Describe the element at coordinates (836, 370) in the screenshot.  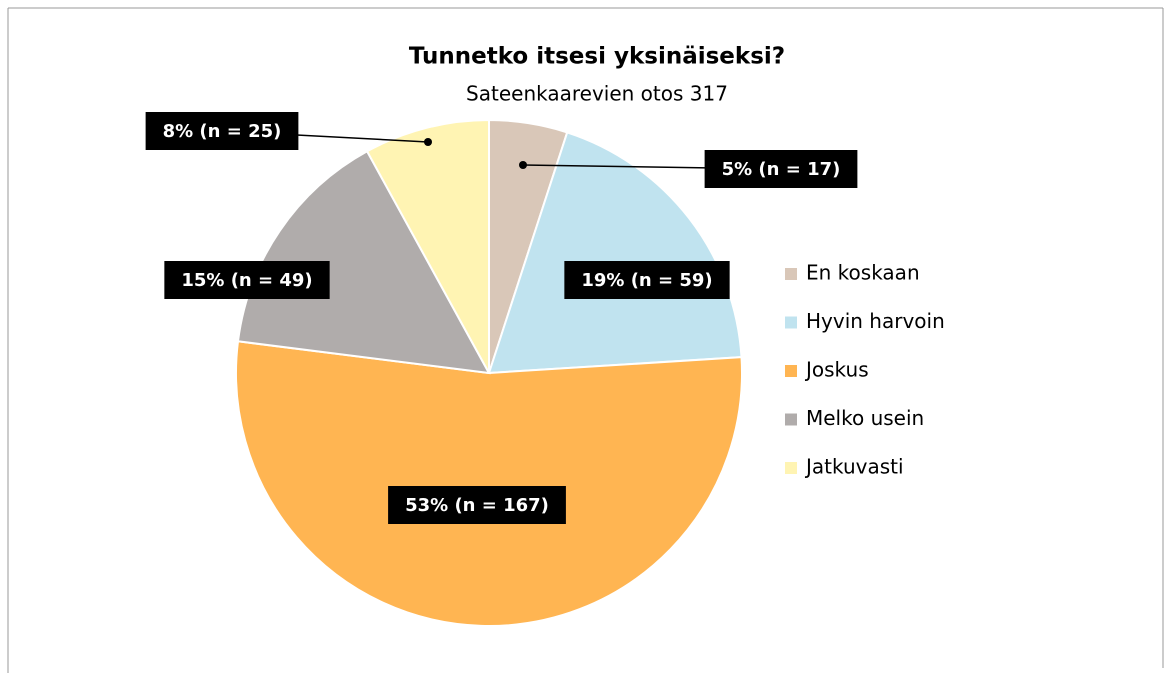
I see `legend-label: Joskus` at that location.